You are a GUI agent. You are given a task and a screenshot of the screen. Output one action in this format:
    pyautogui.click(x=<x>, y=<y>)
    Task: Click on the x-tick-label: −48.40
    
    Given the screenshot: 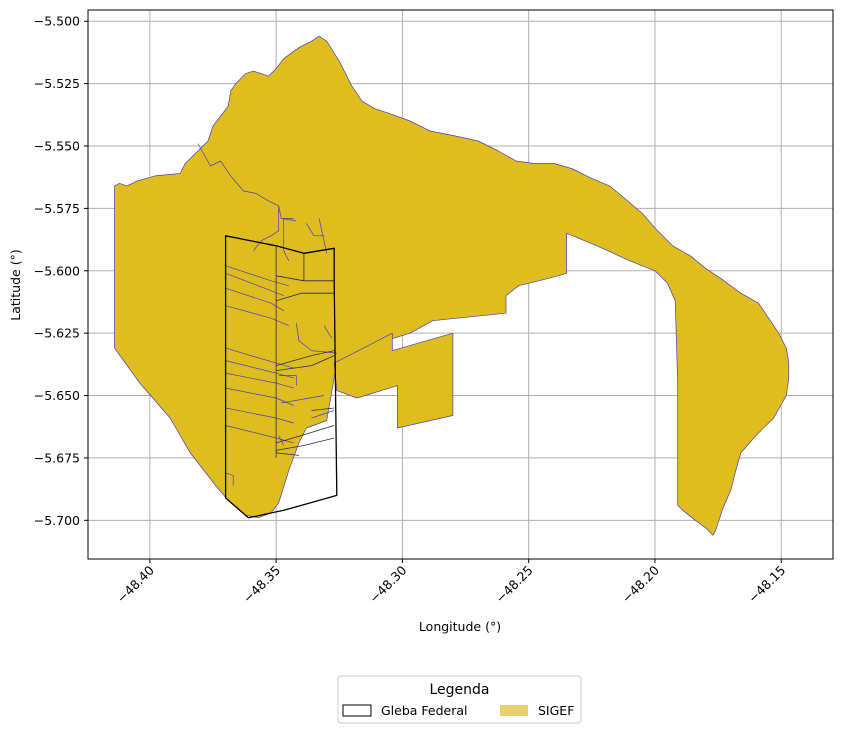 What is the action you would take?
    pyautogui.click(x=135, y=583)
    